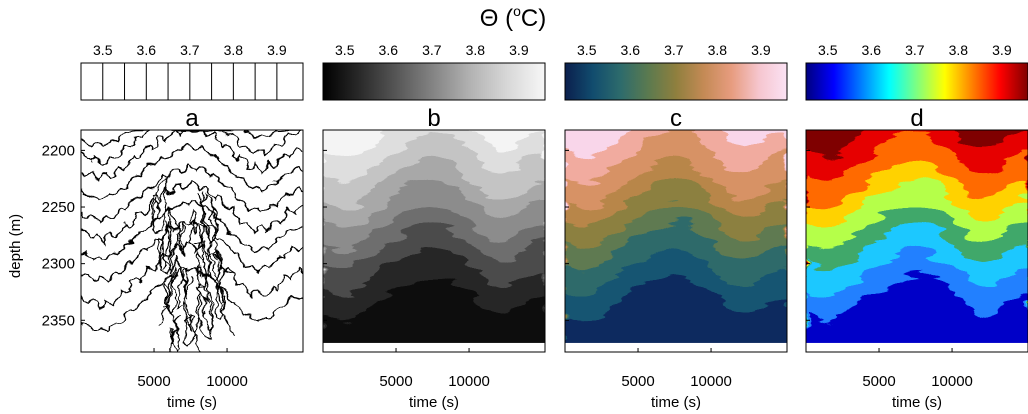 The width and height of the screenshot is (1028, 414). What do you see at coordinates (192, 118) in the screenshot?
I see `panel-label: a` at bounding box center [192, 118].